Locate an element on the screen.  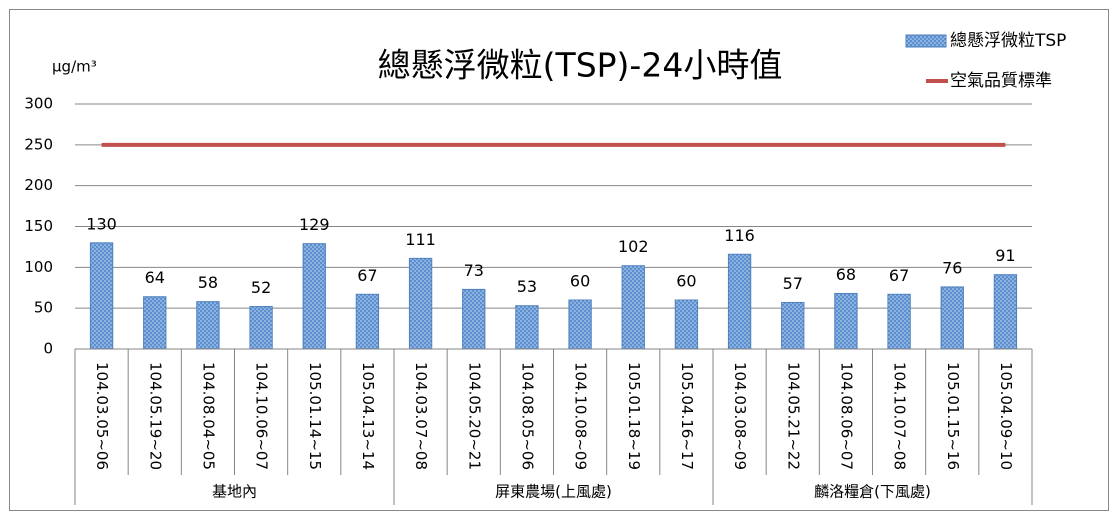
y-tick-label: 50 is located at coordinates (43, 308).